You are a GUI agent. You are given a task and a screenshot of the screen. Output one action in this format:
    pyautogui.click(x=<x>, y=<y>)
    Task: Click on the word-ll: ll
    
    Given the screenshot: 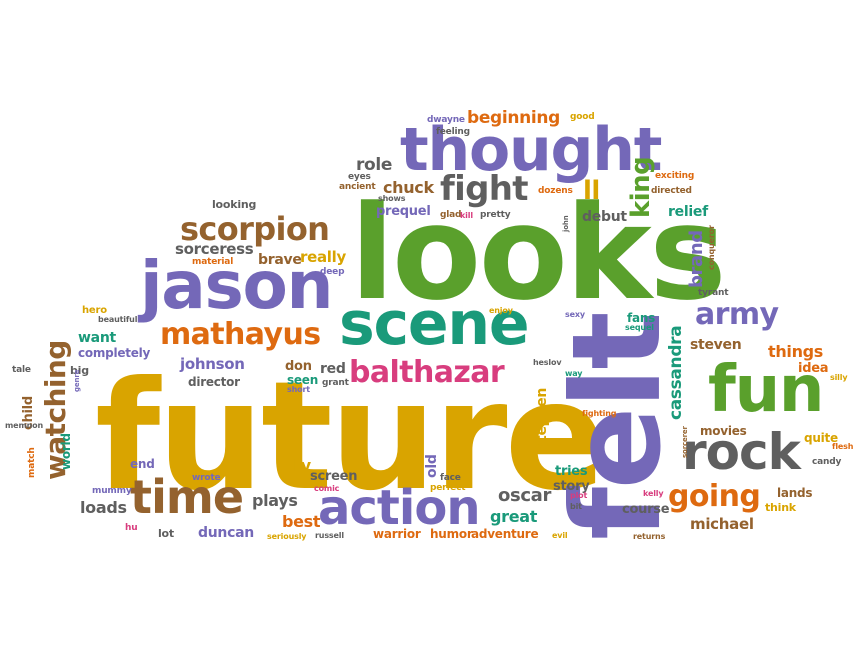 What is the action you would take?
    pyautogui.click(x=591, y=191)
    